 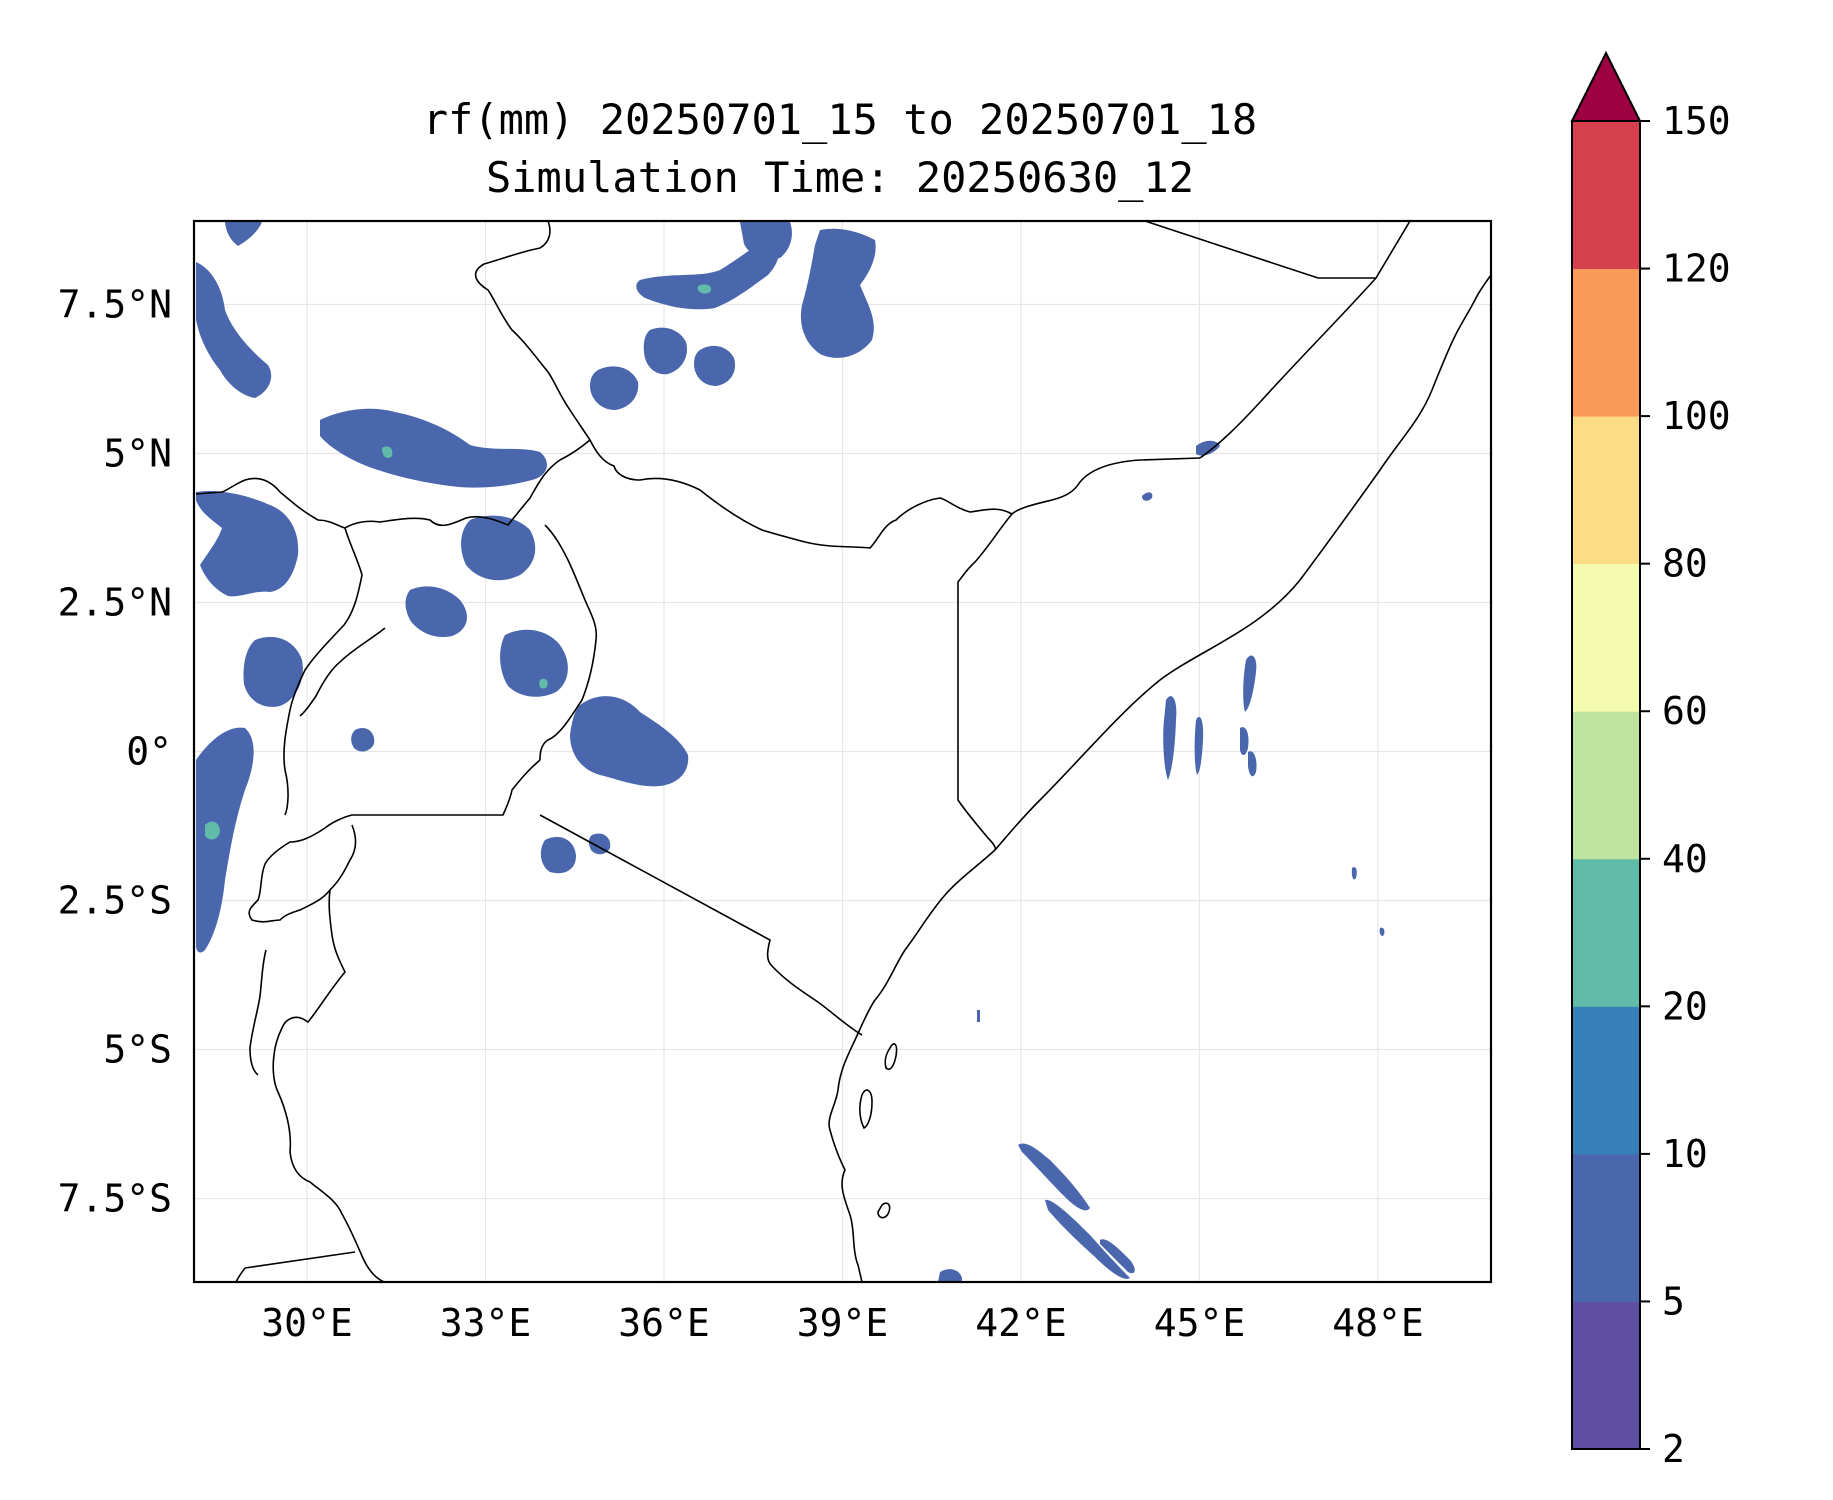 What do you see at coordinates (1696, 121) in the screenshot?
I see `colorbar-label: 150` at bounding box center [1696, 121].